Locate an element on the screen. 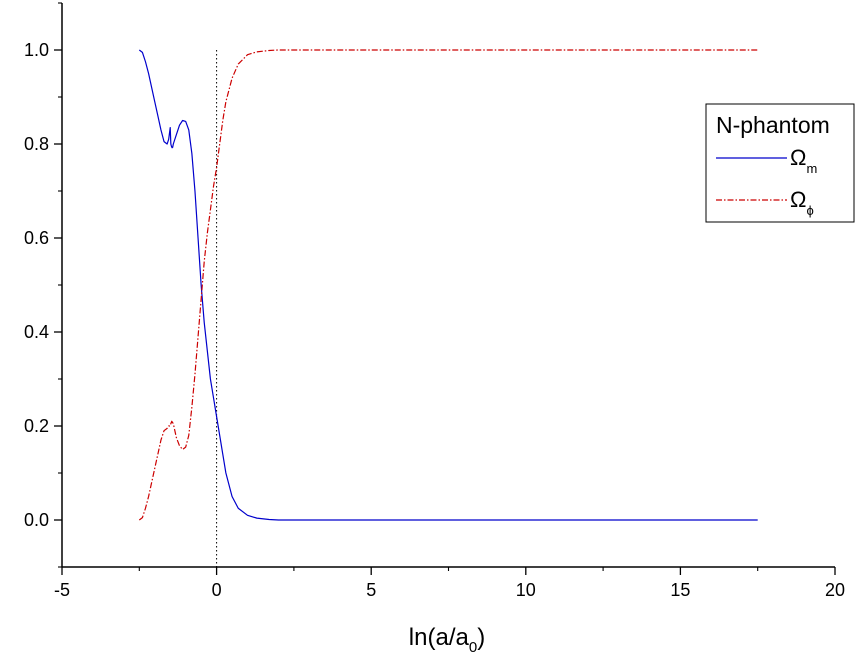  x-tick-label: 20 is located at coordinates (835, 590).